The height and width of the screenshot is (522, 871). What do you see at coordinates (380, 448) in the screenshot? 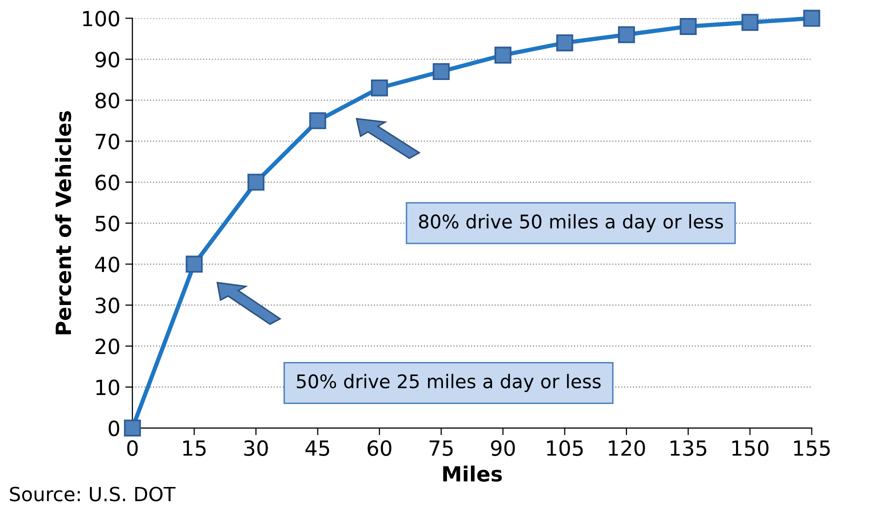
I see `x-tick-label: 60` at bounding box center [380, 448].